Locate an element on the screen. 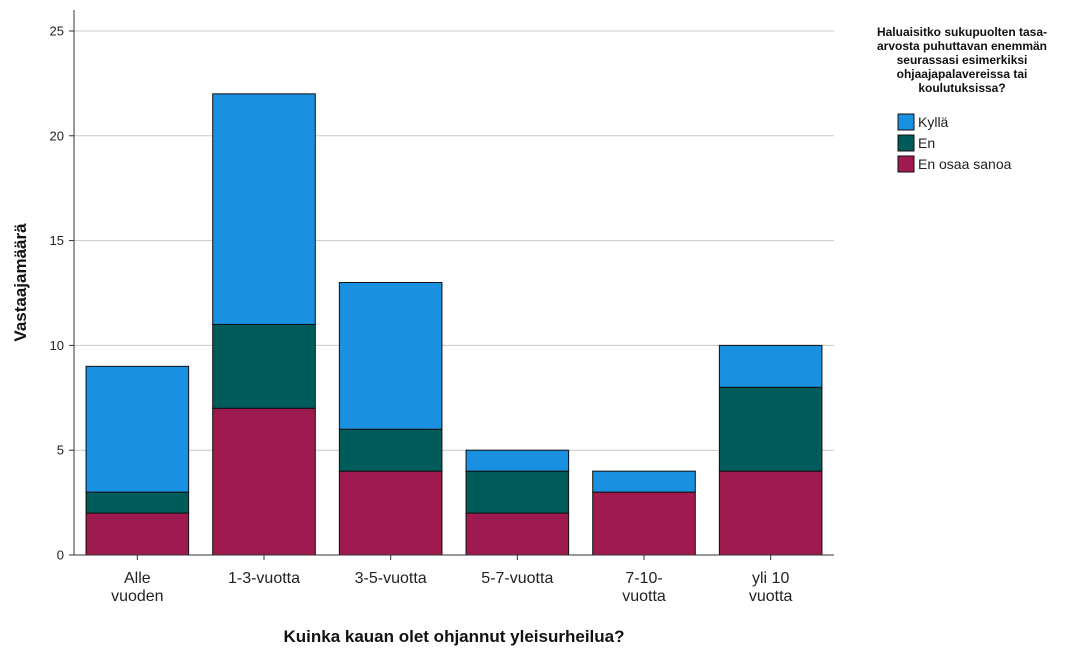 This screenshot has height=651, width=1089. legend-swatch-en is located at coordinates (906, 143).